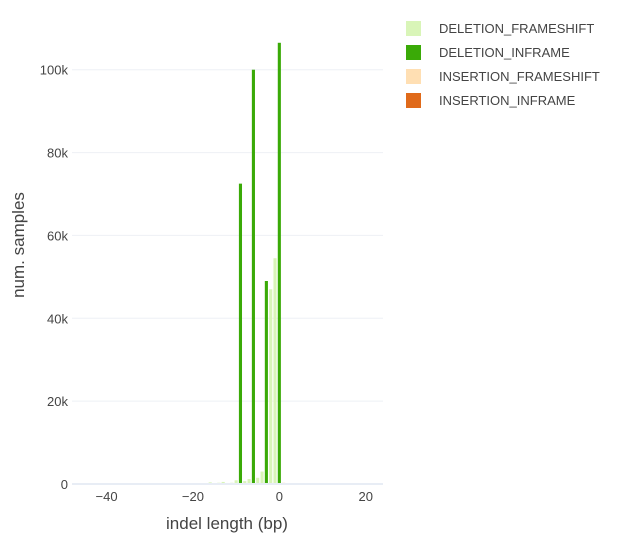 This screenshot has height=538, width=617. I want to click on y-tick-label: 40k, so click(57, 318).